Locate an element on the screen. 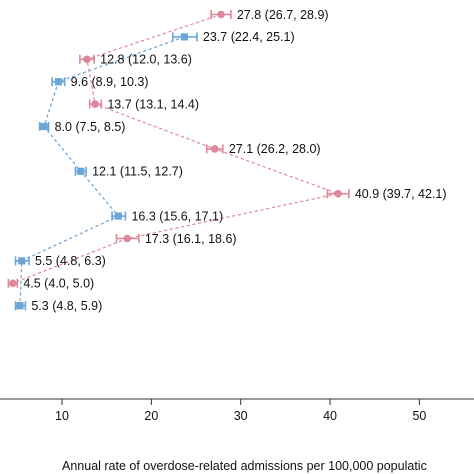 The image size is (474, 474). data-point-blue-1: 9.6 (8.9, 10.3) is located at coordinates (100, 82).